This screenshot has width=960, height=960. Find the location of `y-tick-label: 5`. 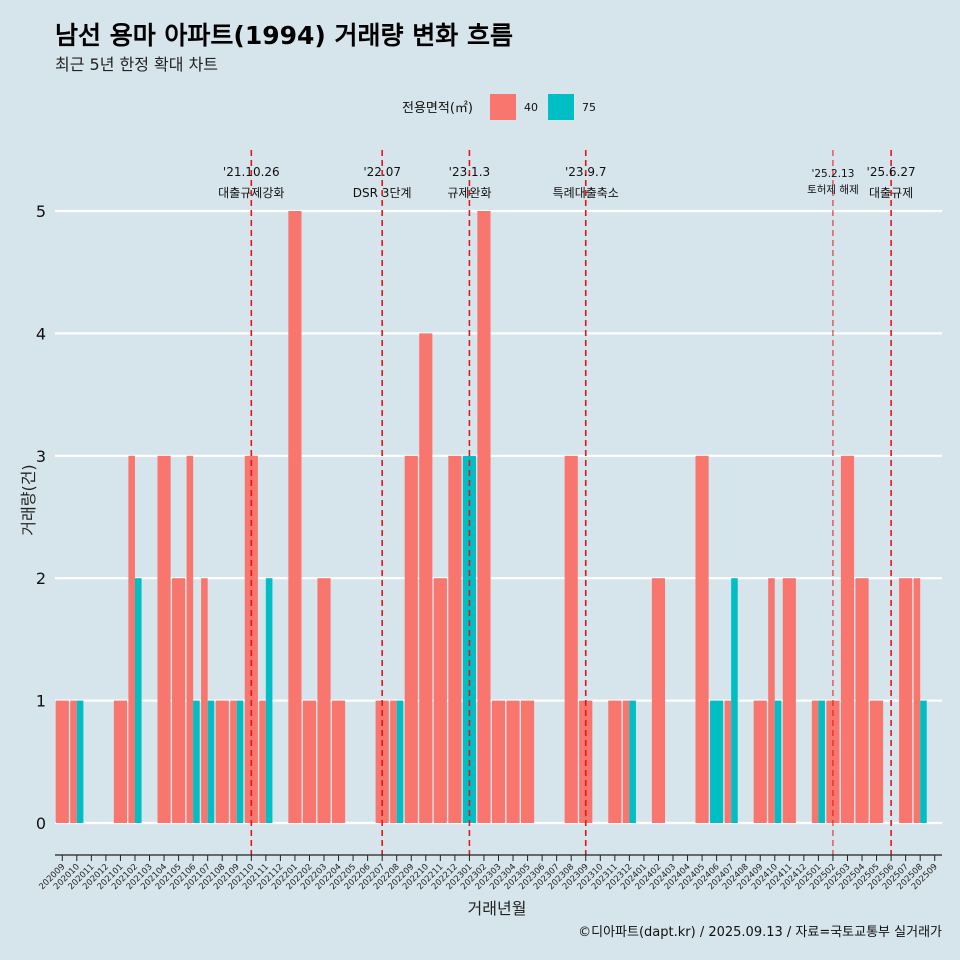

y-tick-label: 5 is located at coordinates (41, 211).